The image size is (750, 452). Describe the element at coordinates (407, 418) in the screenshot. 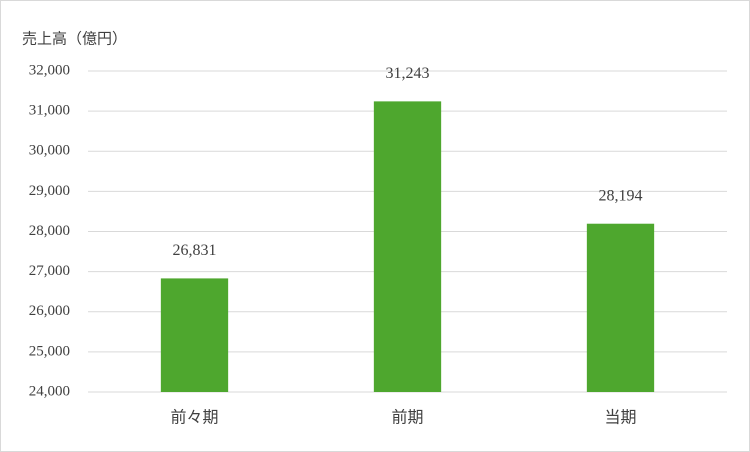

I see `x-tick-label: 前期` at that location.